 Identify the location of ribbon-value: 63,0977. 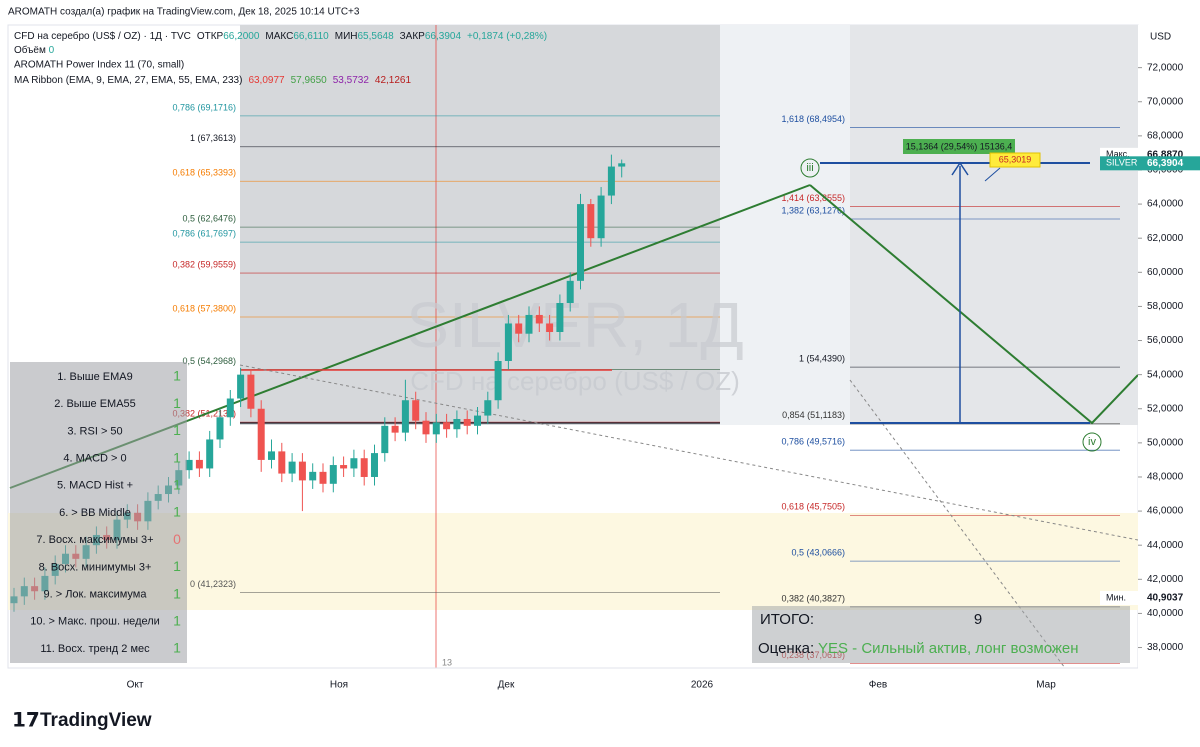
(266, 80).